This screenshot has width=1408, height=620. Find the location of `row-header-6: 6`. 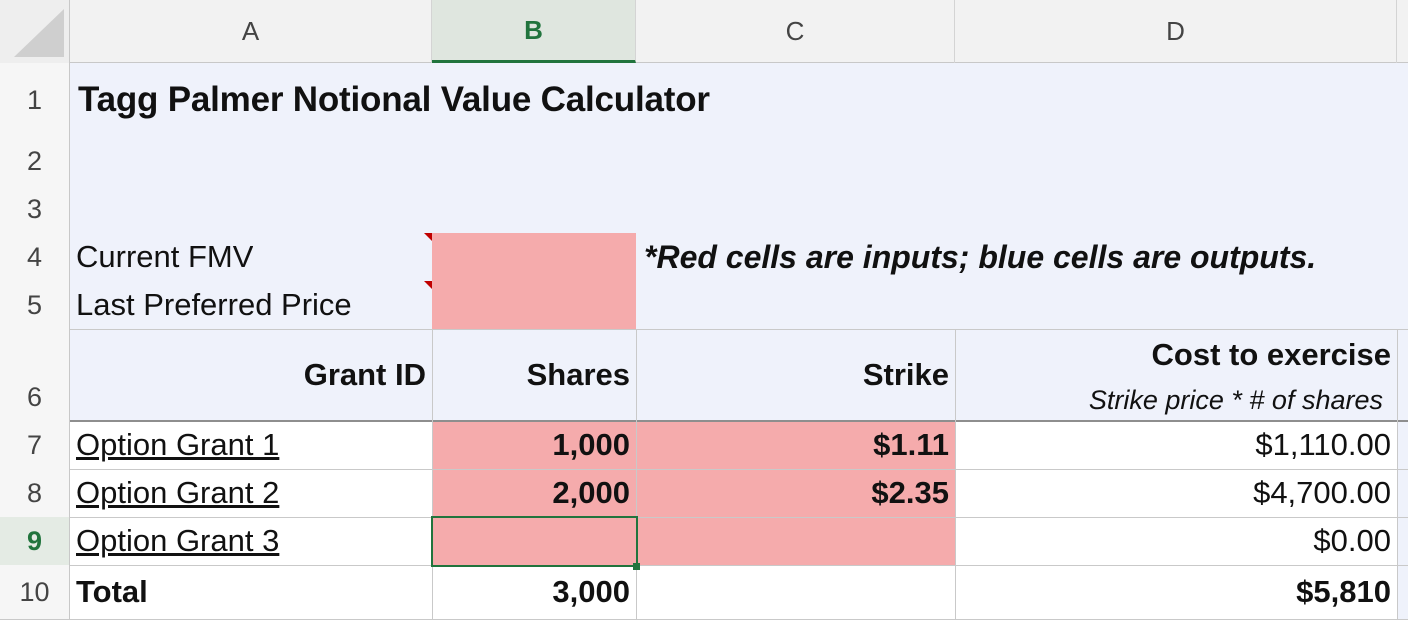

row-header-6: 6 is located at coordinates (35, 375).